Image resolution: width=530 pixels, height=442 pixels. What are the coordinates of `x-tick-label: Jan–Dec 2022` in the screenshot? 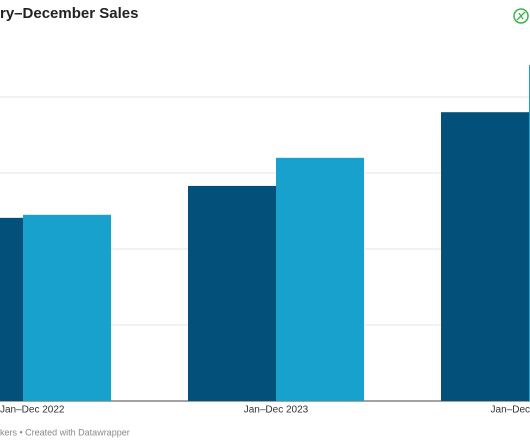 It's located at (32, 410).